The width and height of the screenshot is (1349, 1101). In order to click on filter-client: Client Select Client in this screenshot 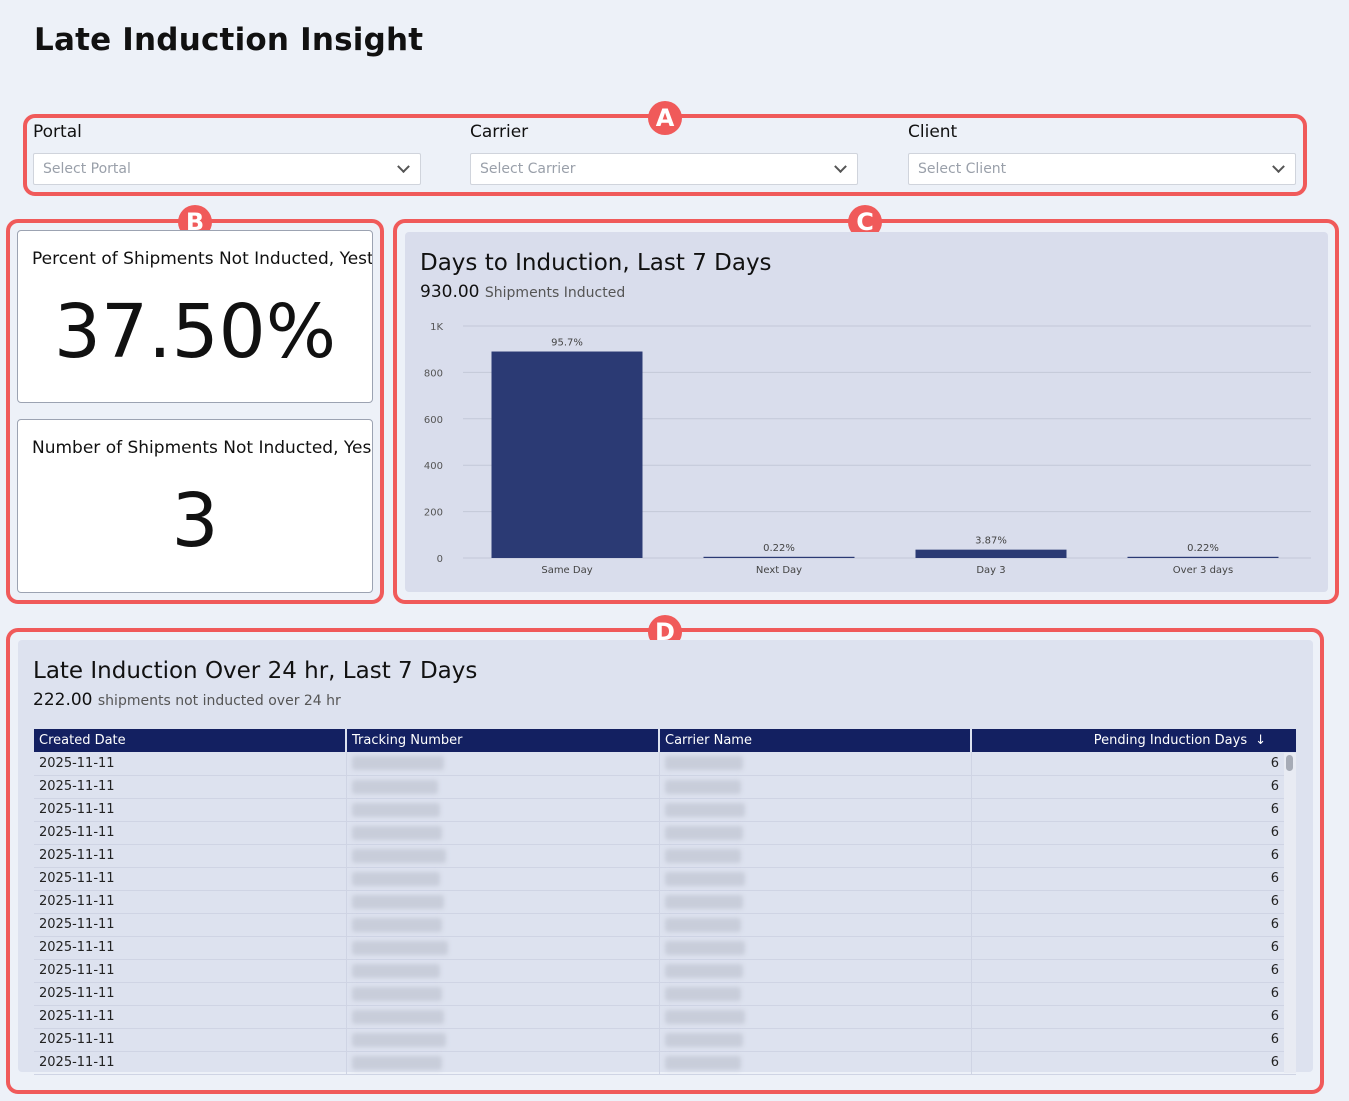, I will do `click(1102, 153)`.